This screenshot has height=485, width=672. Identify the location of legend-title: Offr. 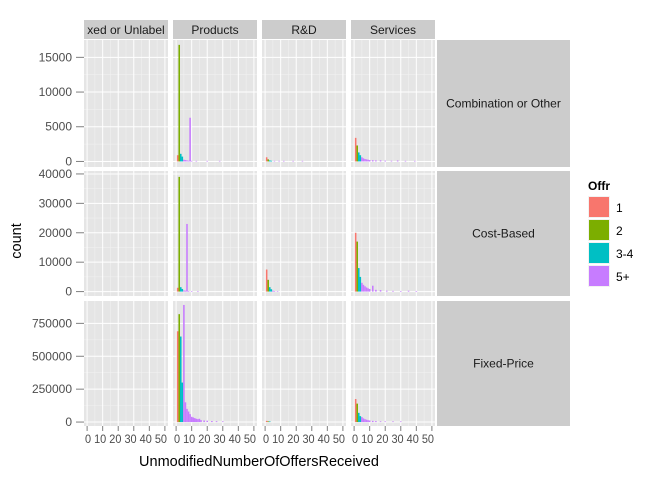
(599, 186).